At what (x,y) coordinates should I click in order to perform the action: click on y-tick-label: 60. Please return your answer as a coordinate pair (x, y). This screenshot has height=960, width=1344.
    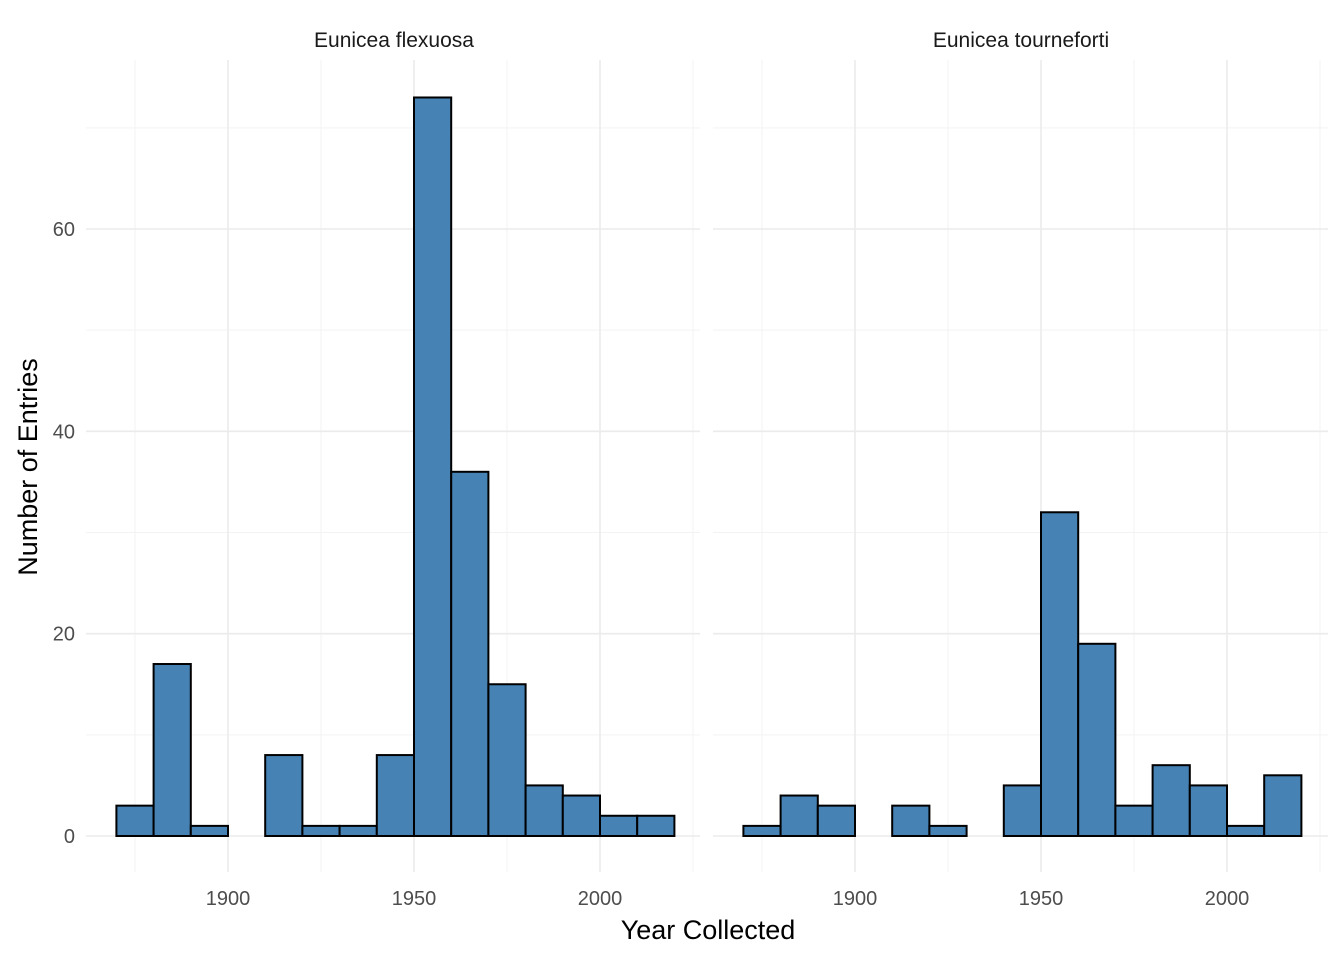
    Looking at the image, I should click on (64, 230).